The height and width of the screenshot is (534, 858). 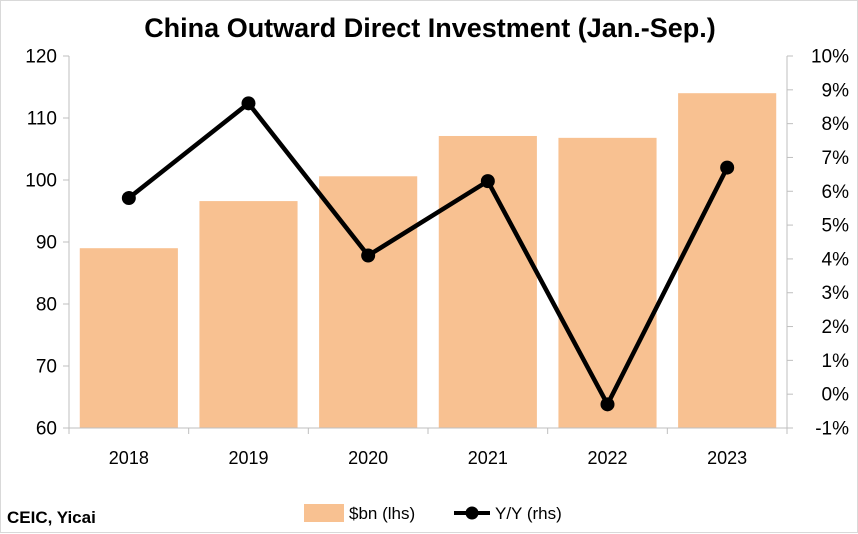 I want to click on legend-bar-swatch, so click(x=324, y=513).